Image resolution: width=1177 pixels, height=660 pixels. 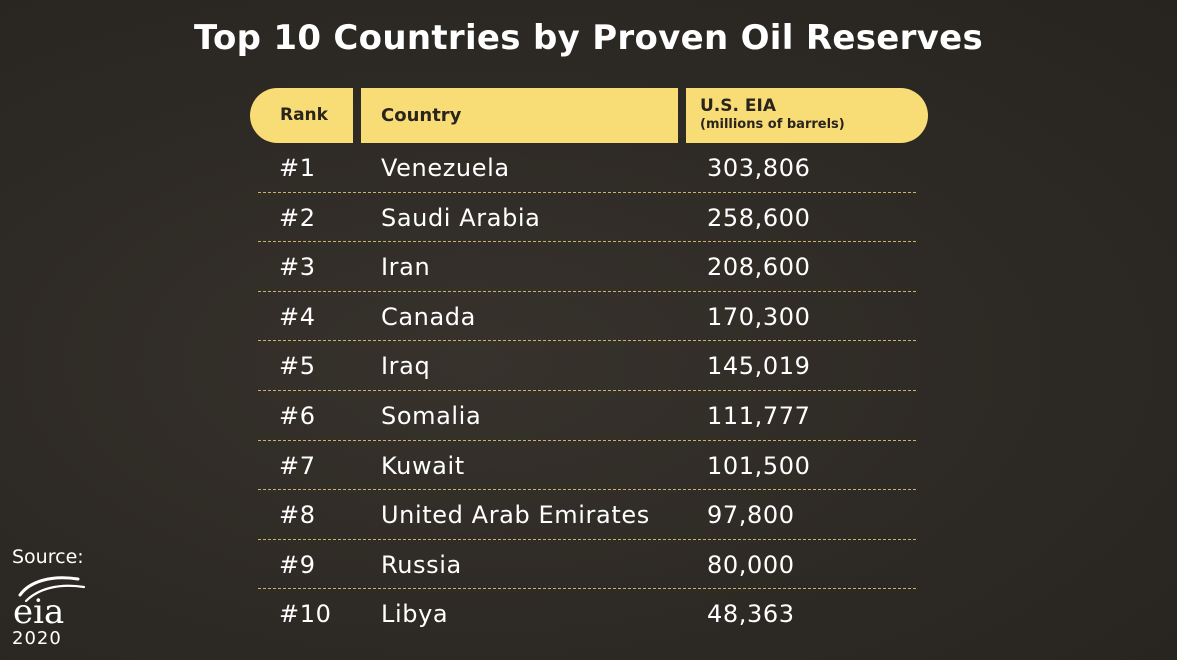 What do you see at coordinates (48, 557) in the screenshot?
I see `source-label: Source:` at bounding box center [48, 557].